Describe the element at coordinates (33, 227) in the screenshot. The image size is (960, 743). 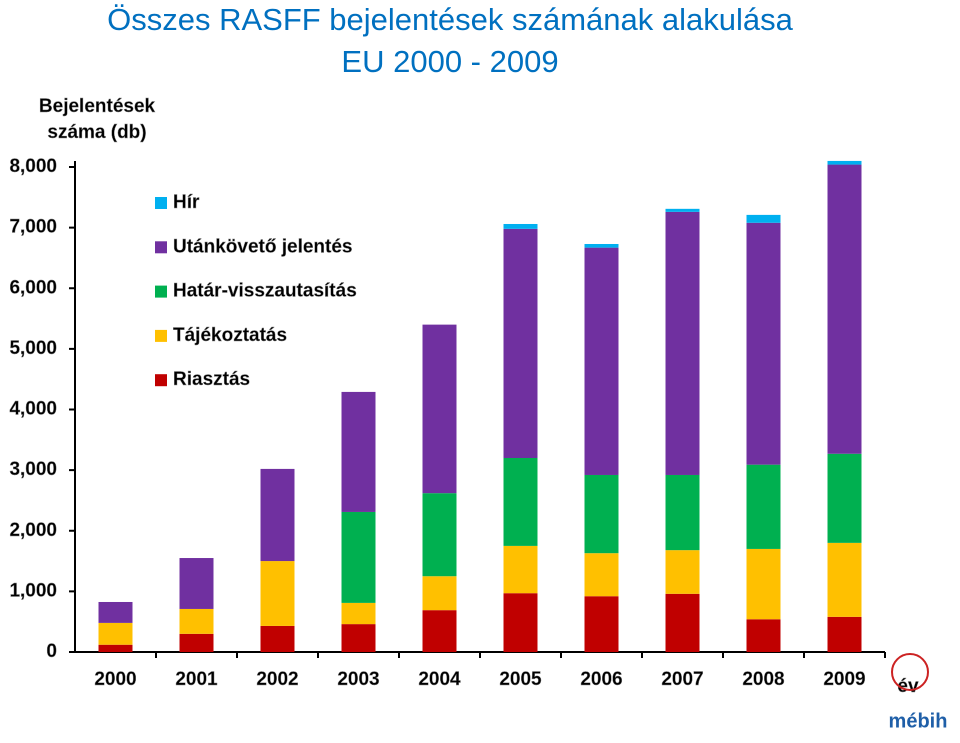
I see `y-tick-label: 7,000` at that location.